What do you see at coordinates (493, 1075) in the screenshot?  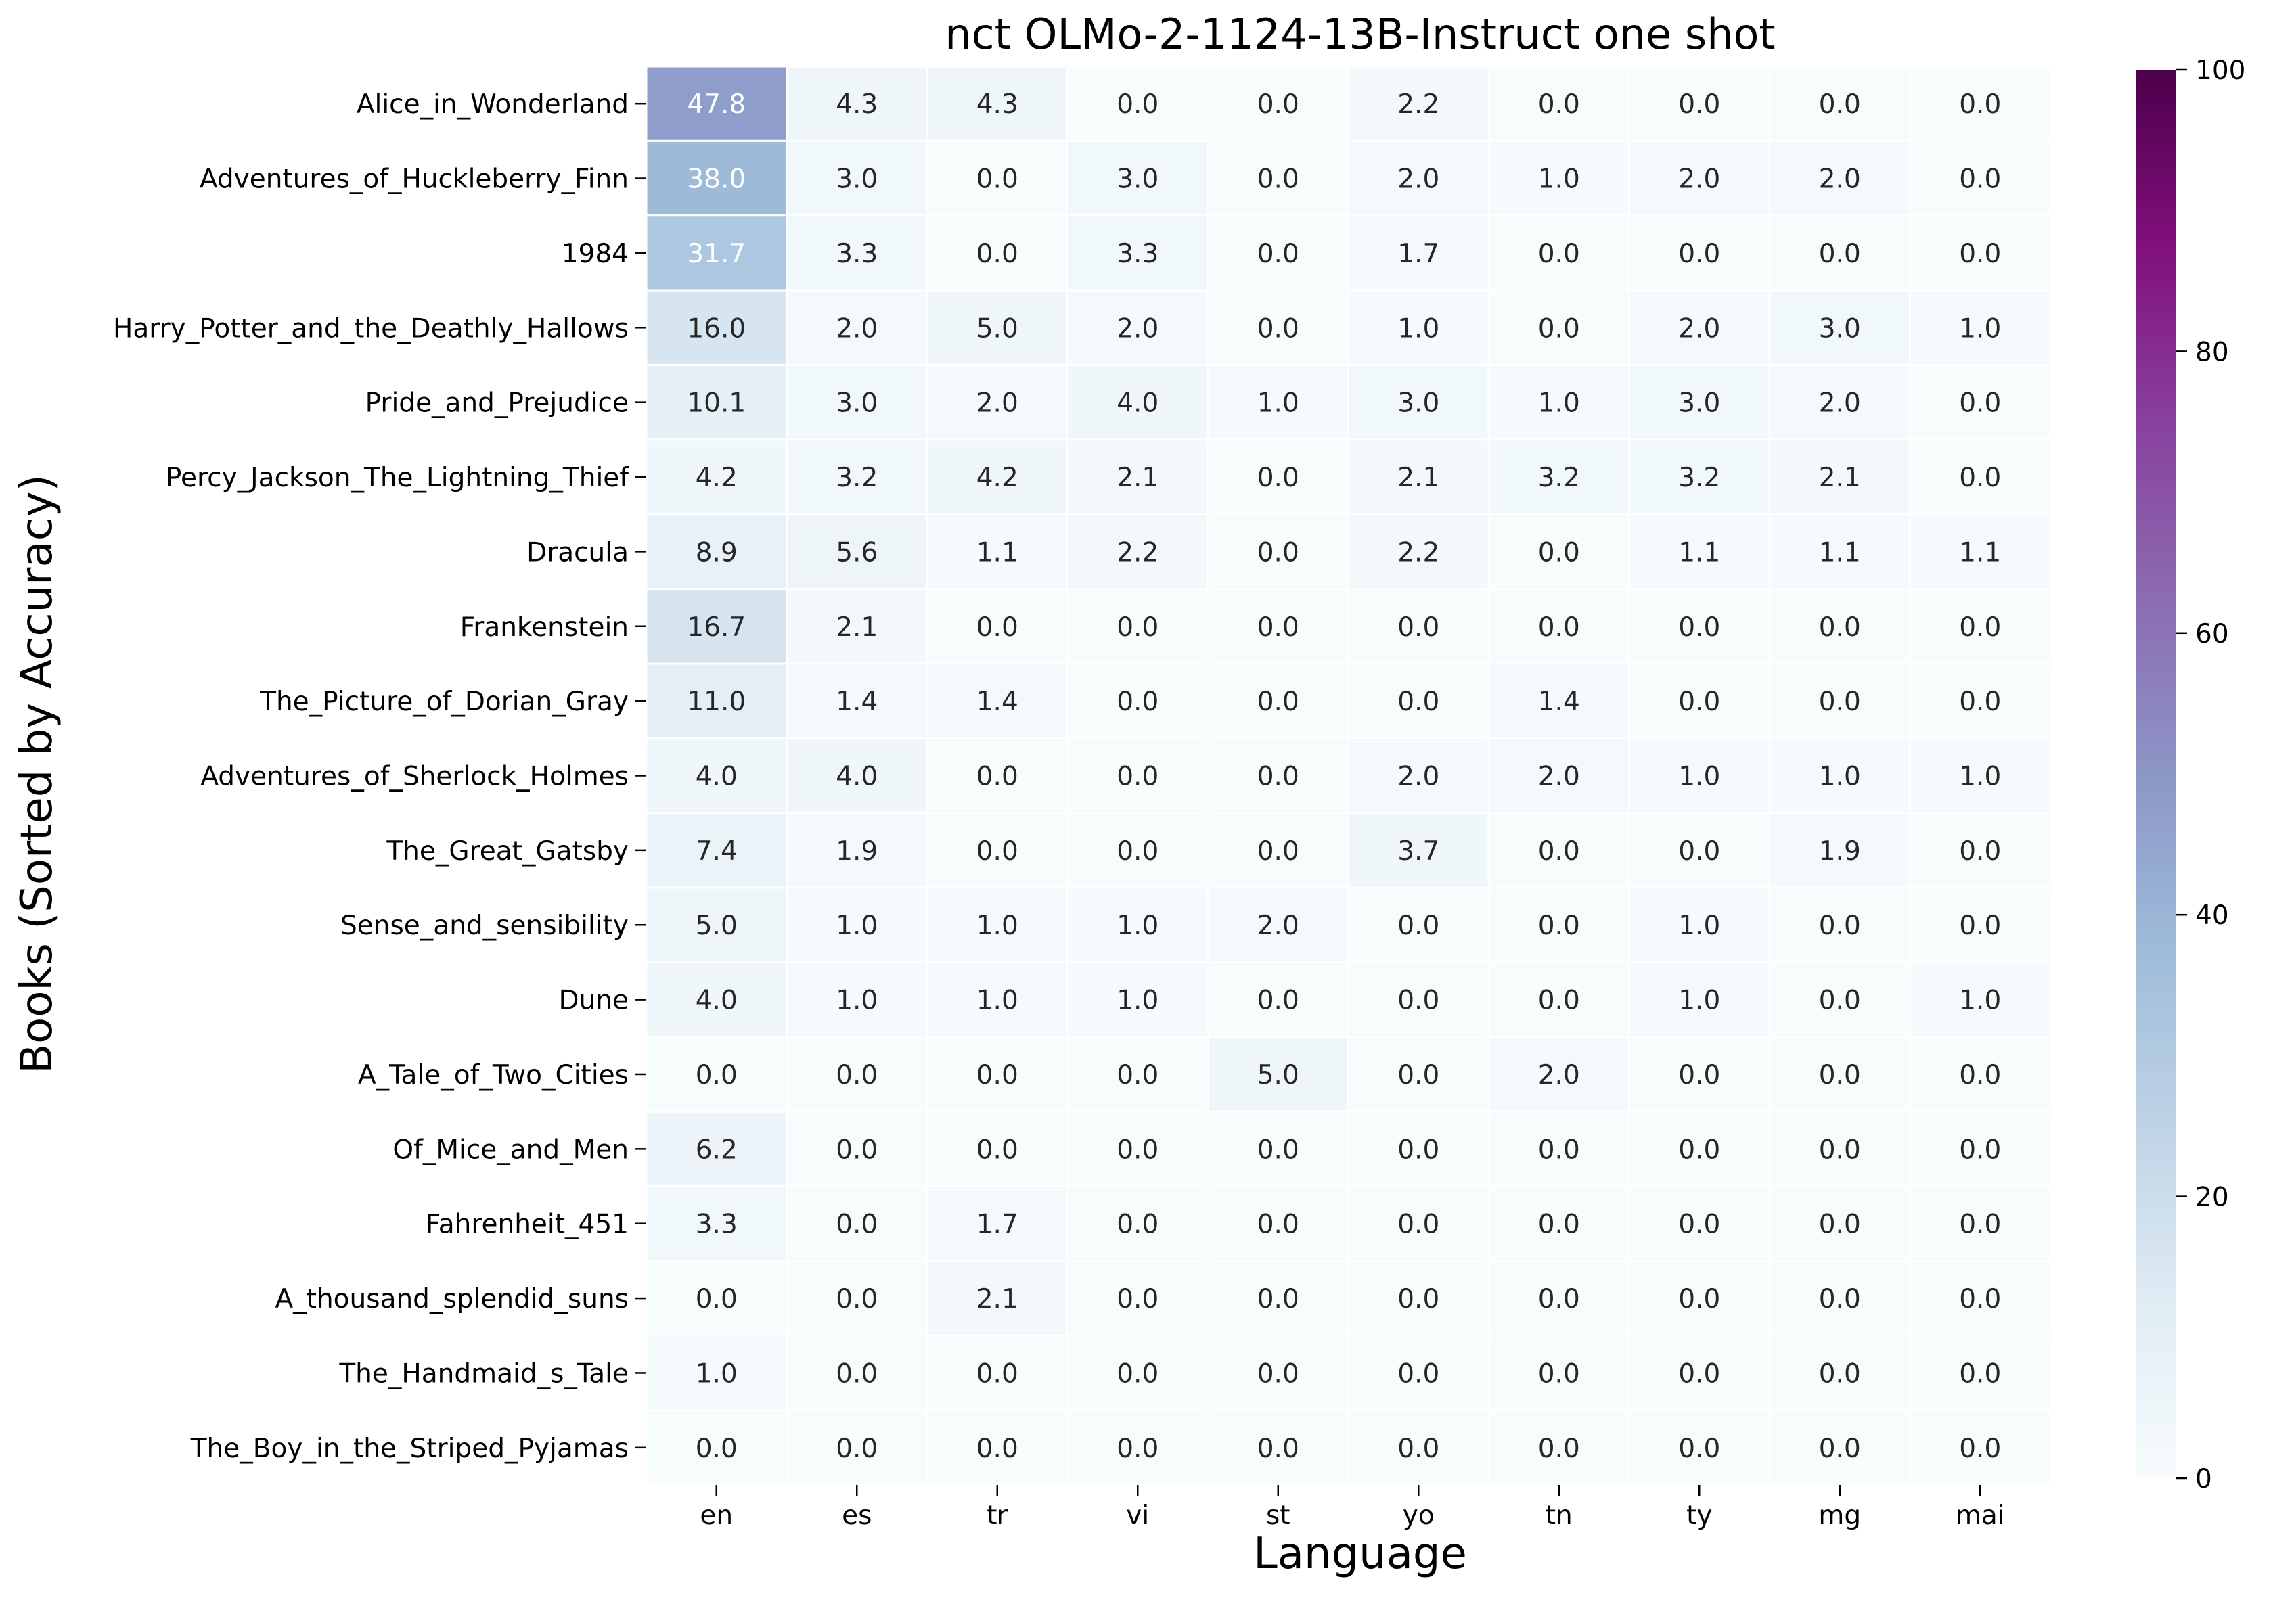 I see `y-tick-label: A_Tale_of_Two_Cities` at bounding box center [493, 1075].